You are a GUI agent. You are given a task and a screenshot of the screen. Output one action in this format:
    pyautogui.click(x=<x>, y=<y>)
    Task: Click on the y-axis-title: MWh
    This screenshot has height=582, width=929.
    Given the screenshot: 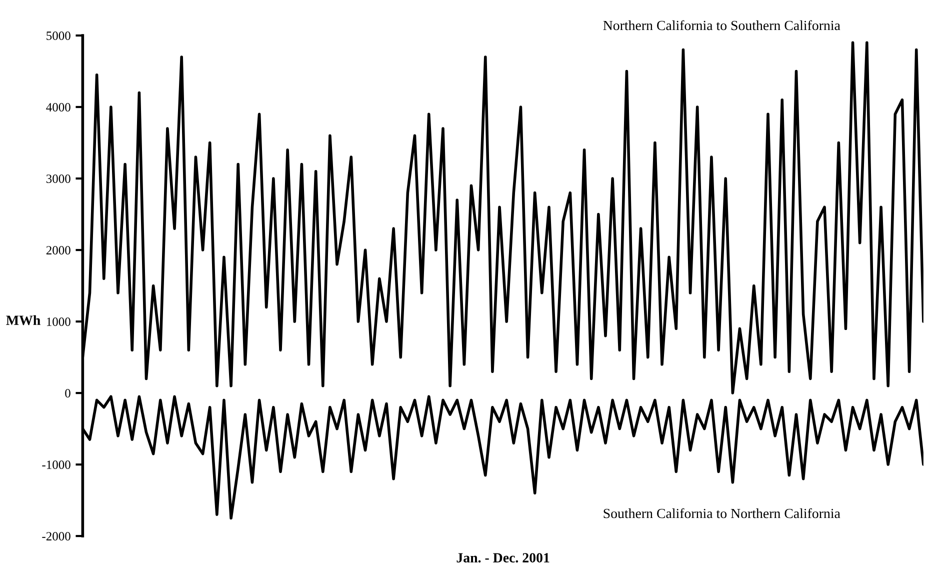 What is the action you would take?
    pyautogui.click(x=23, y=320)
    